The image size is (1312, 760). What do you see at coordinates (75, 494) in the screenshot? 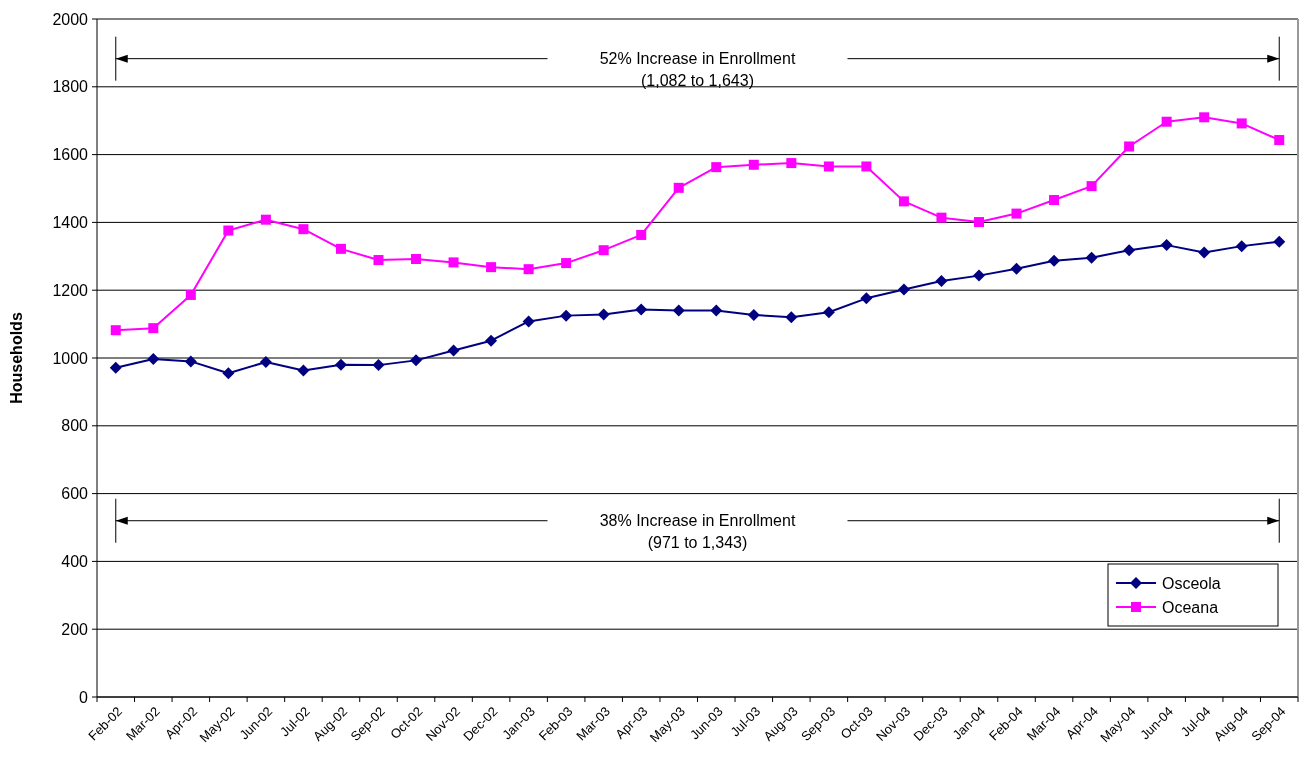
I see `y-tick-label: 600` at bounding box center [75, 494].